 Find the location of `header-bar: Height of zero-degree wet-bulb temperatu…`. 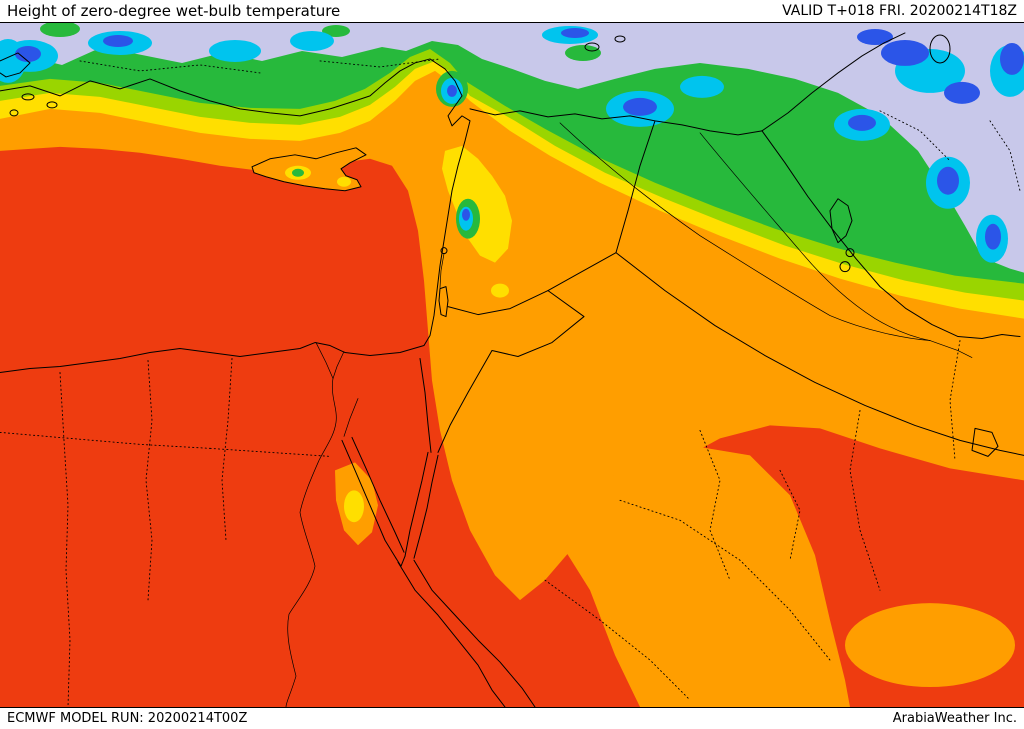

header-bar: Height of zero-degree wet-bulb temperatu… is located at coordinates (512, 11).